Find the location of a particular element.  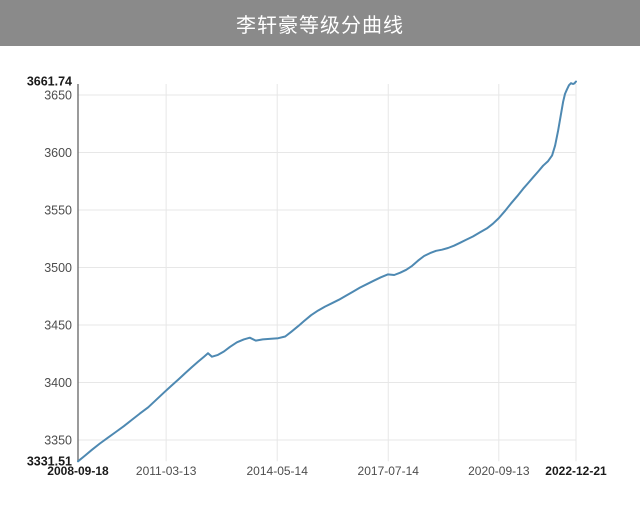

y-tick-label: 3400 is located at coordinates (58, 383).